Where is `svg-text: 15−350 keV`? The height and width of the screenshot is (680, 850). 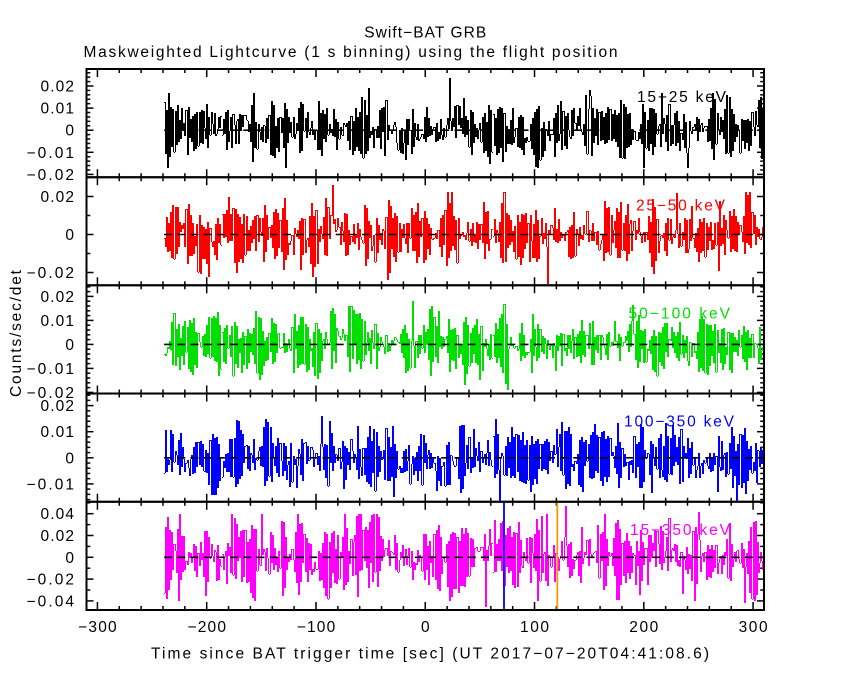 svg-text: 15−350 keV is located at coordinates (680, 530).